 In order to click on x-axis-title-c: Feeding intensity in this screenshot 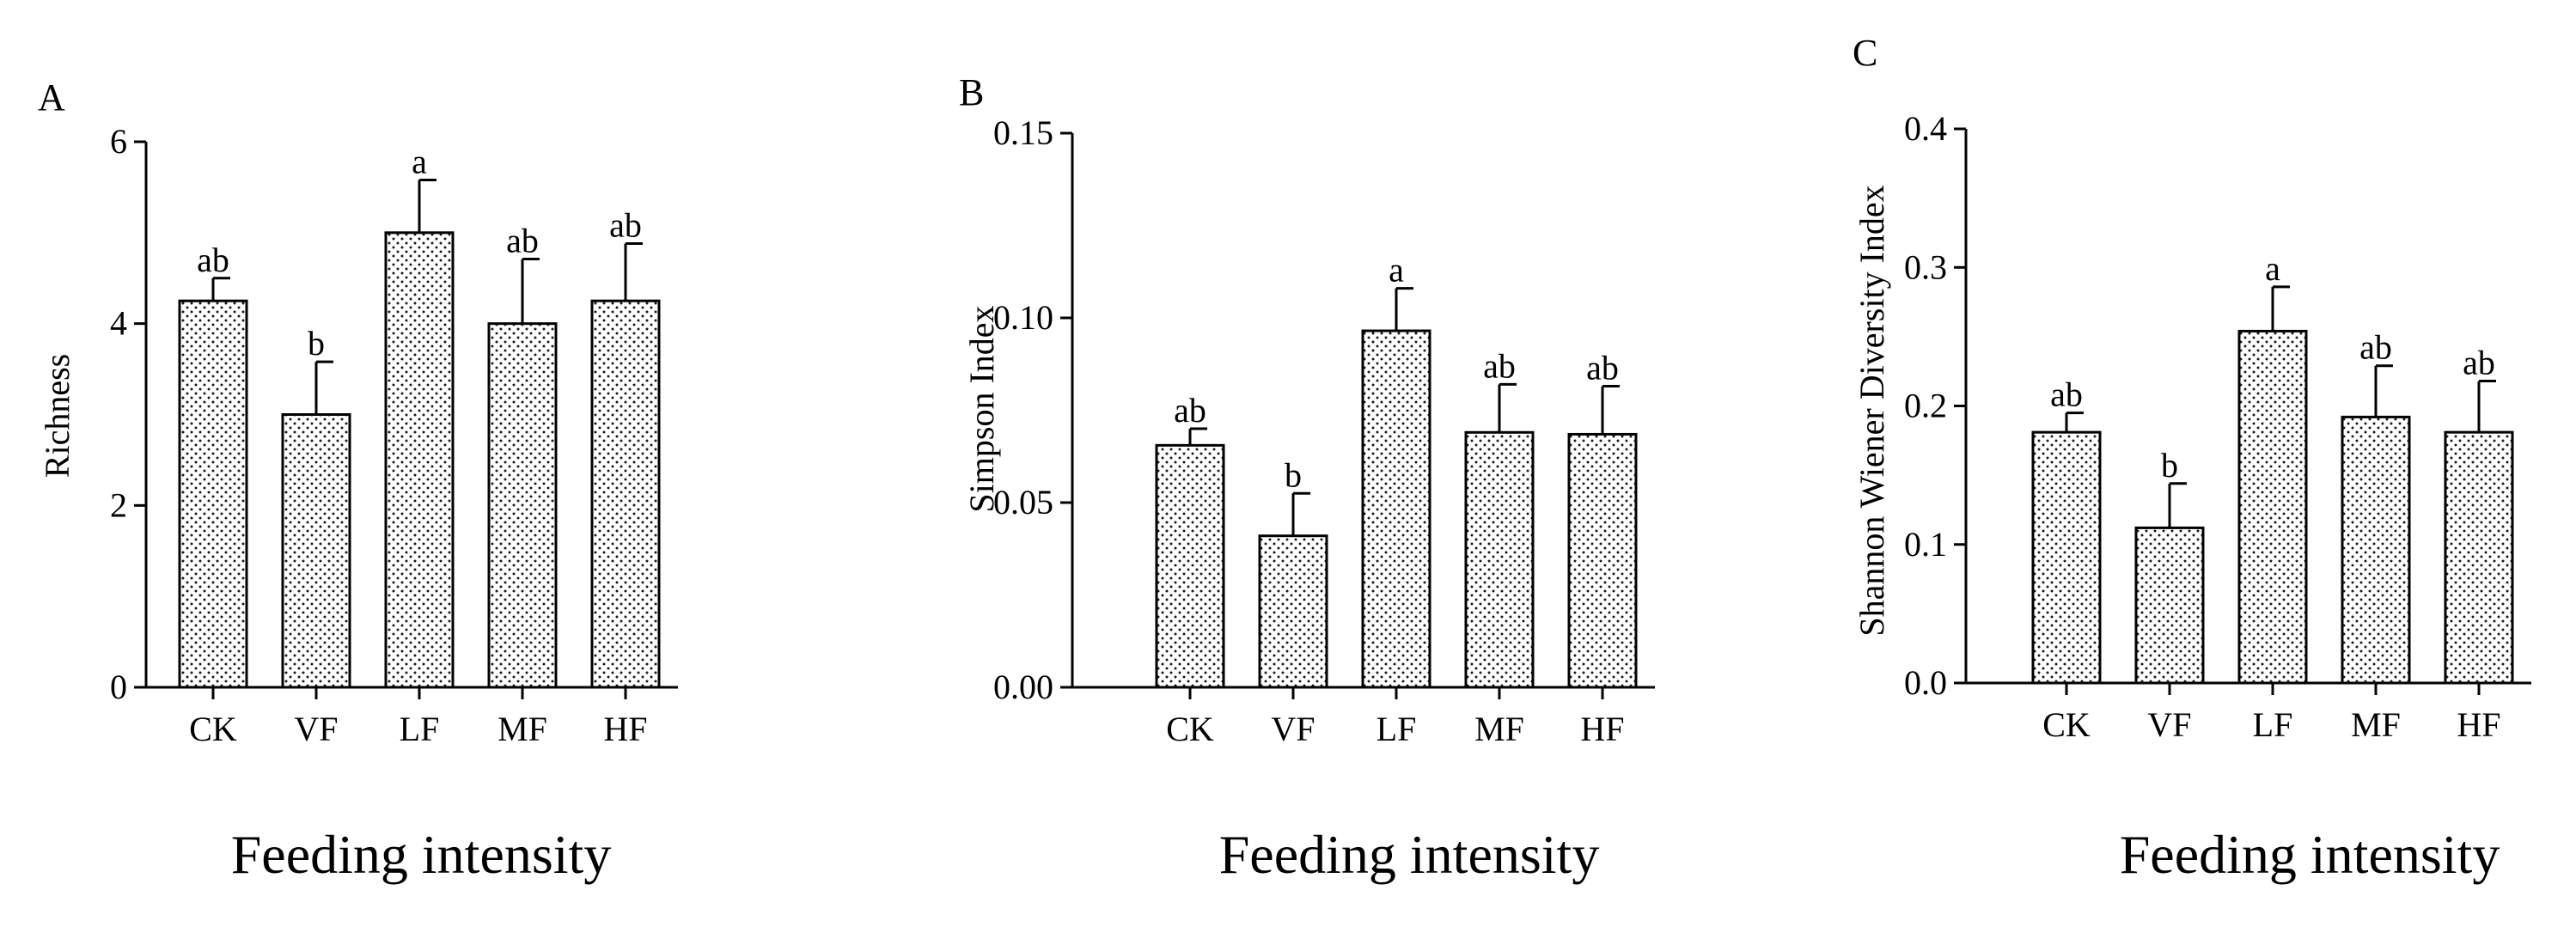, I will do `click(2310, 854)`.